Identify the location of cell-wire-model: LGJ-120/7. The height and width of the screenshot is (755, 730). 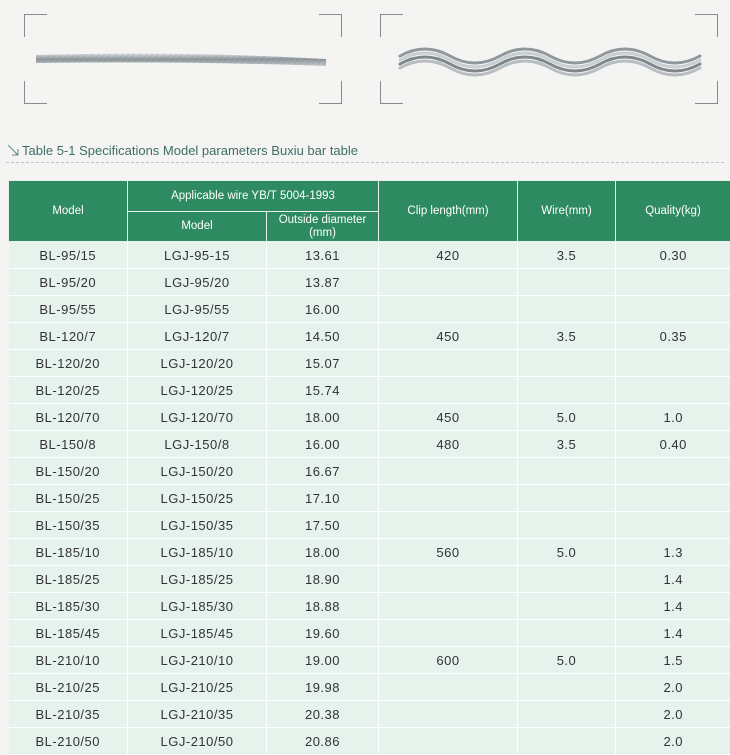
(197, 336).